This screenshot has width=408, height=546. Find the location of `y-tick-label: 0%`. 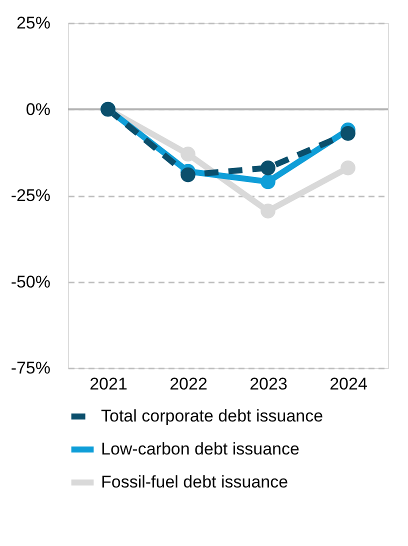

y-tick-label: 0% is located at coordinates (38, 109).